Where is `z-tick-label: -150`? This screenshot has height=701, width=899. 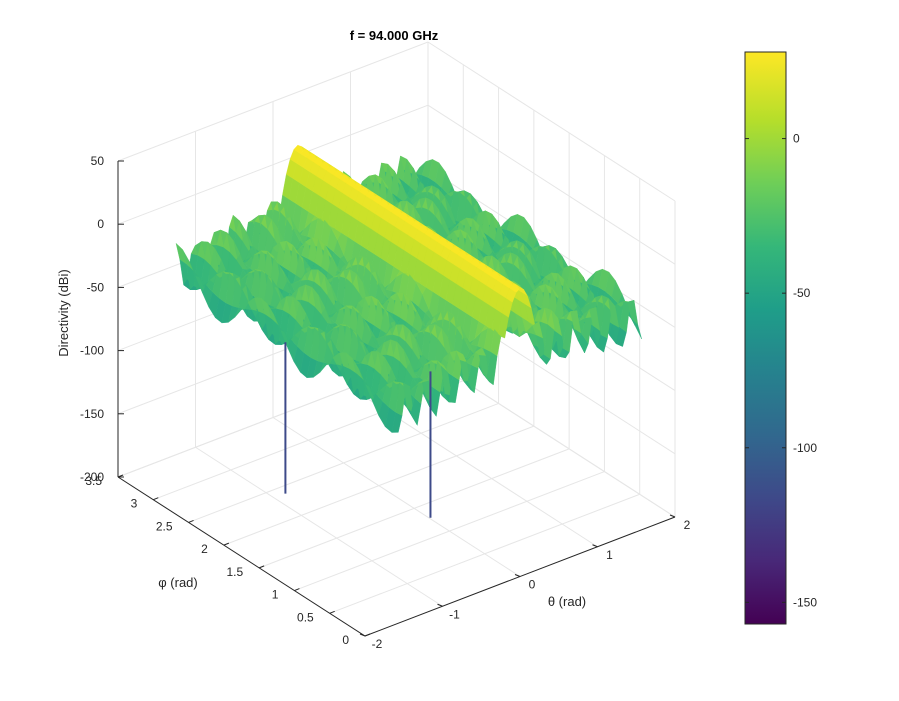
z-tick-label: -150 is located at coordinates (92, 414).